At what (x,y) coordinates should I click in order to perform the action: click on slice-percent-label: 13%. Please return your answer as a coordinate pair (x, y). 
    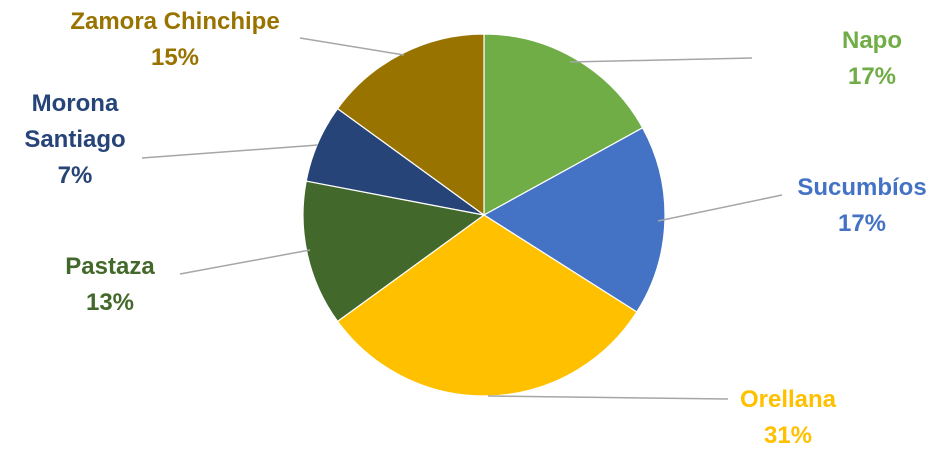
    Looking at the image, I should click on (110, 302).